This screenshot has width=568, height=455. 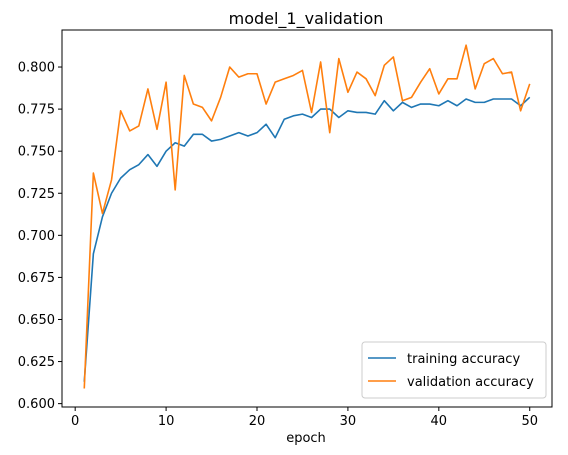 I want to click on y-tick-label: 0.775, so click(x=36, y=110).